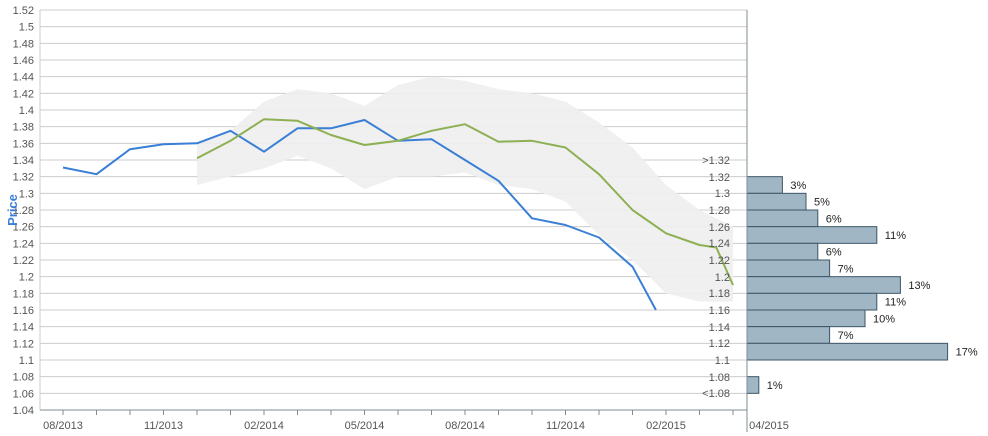 The image size is (988, 436). I want to click on y-tick-label: 1.24, so click(23, 244).